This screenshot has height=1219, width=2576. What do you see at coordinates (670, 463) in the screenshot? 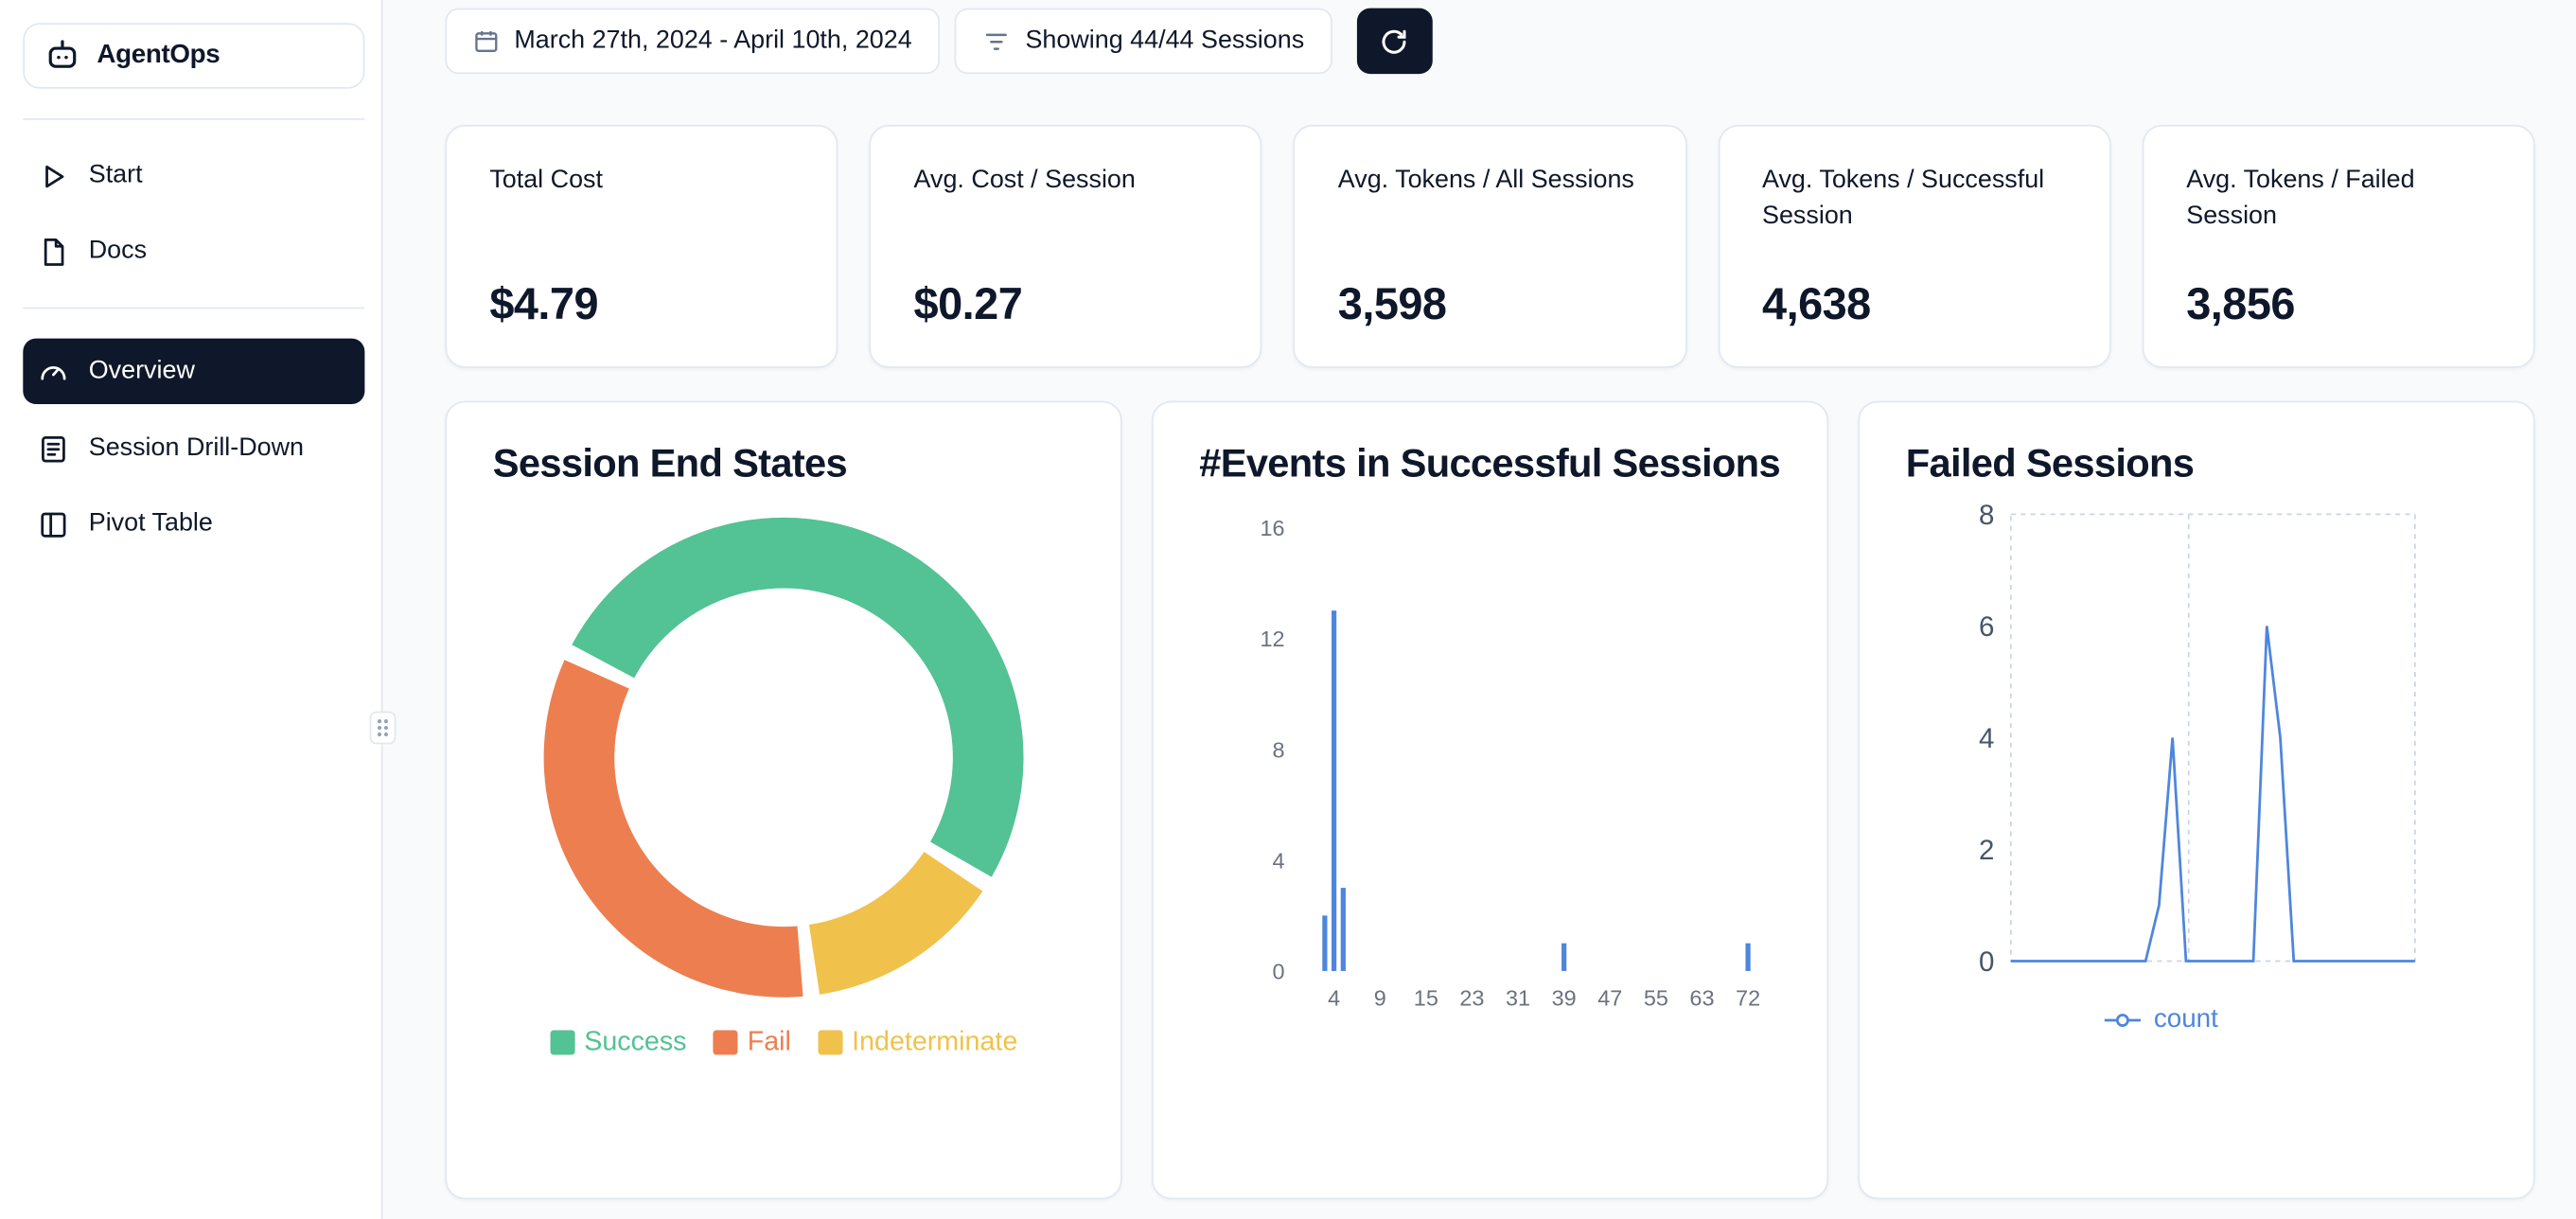
I see `chart-title: Session End States` at bounding box center [670, 463].